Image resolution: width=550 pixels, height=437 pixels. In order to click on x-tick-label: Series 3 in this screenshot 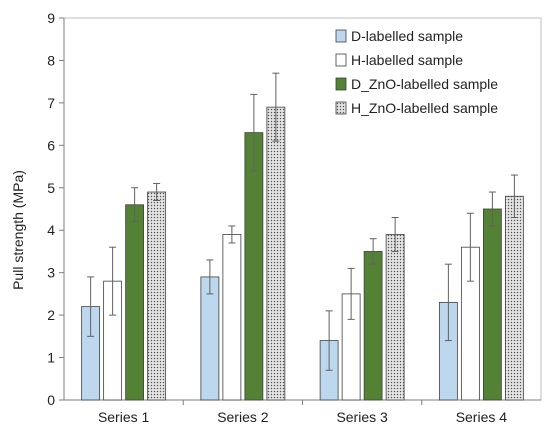, I will do `click(362, 417)`.